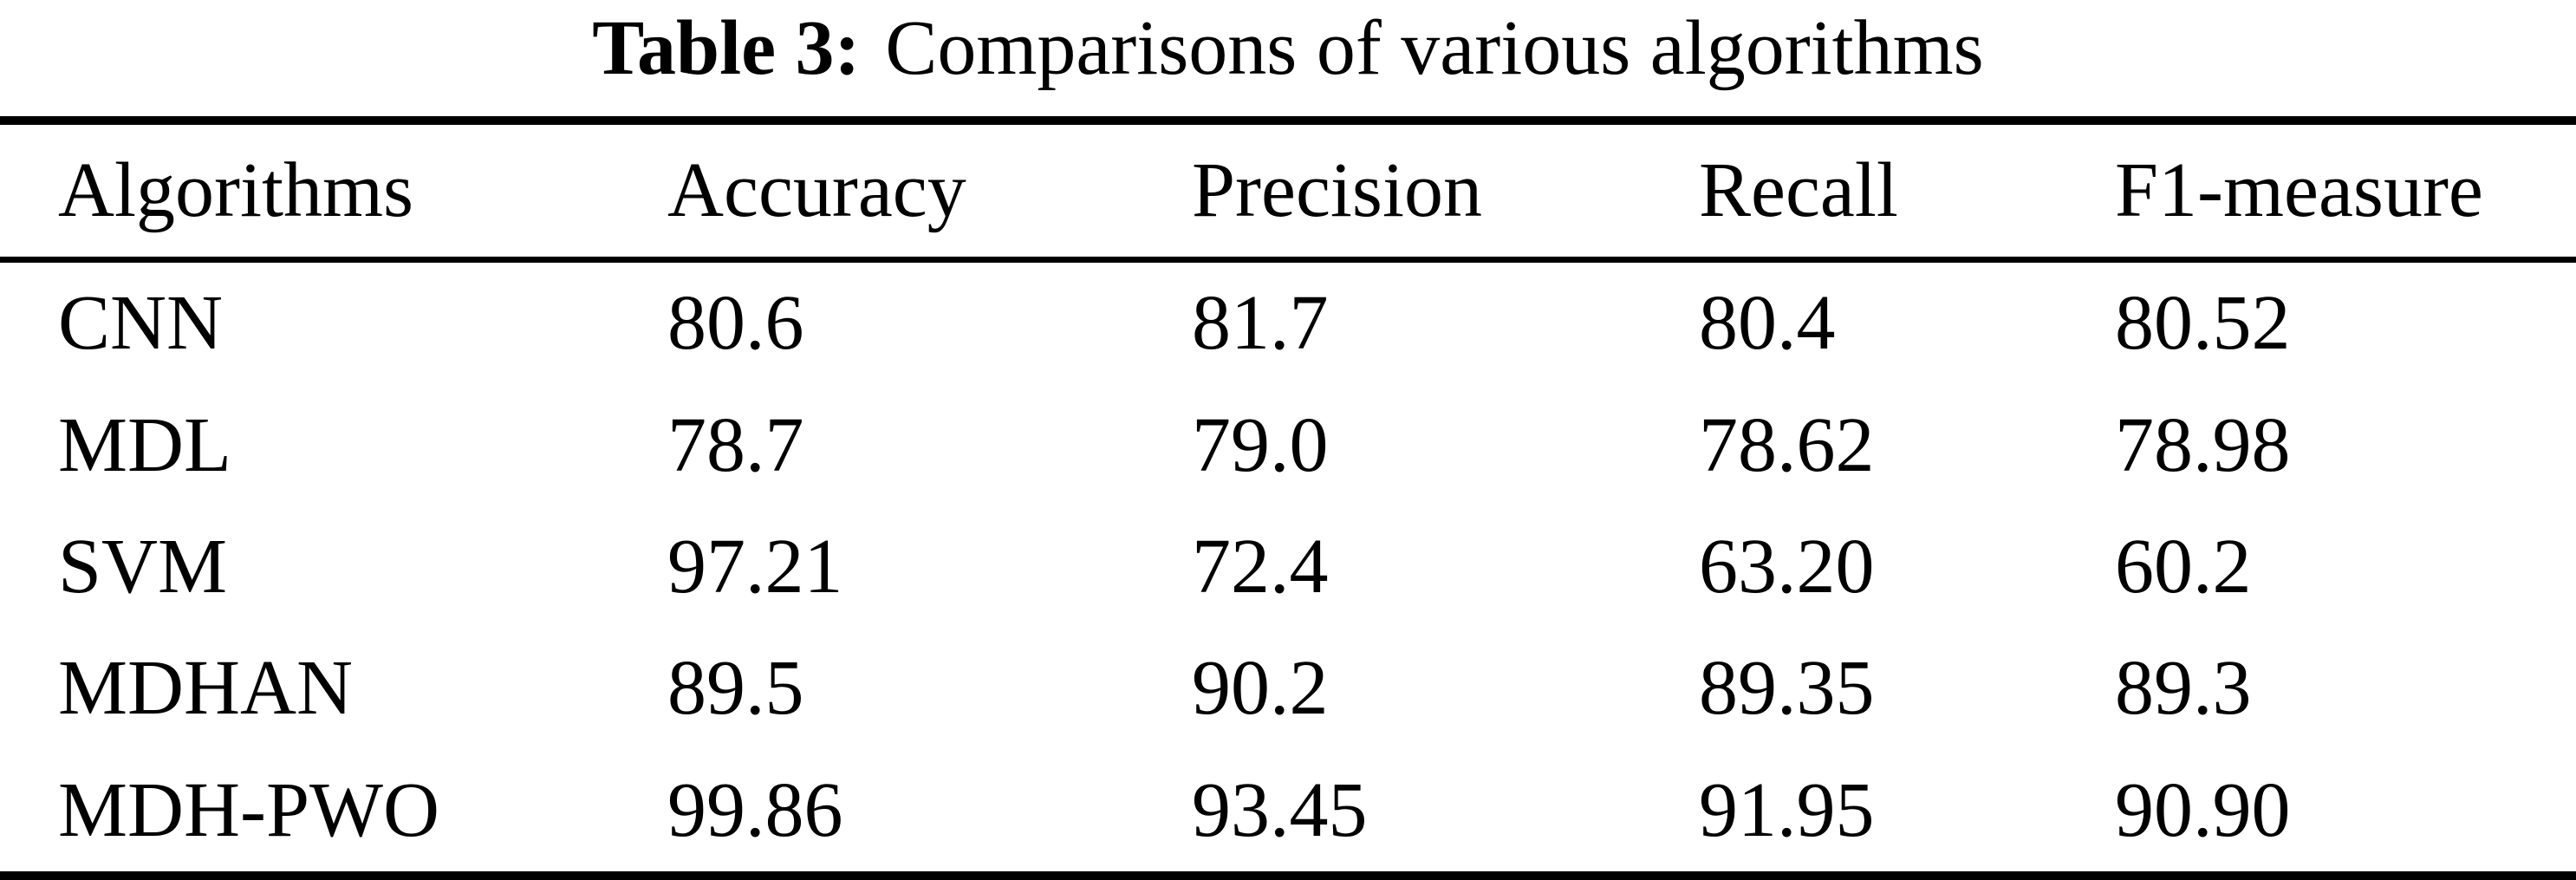  I want to click on cell-accuracy: 97.21, so click(755, 567).